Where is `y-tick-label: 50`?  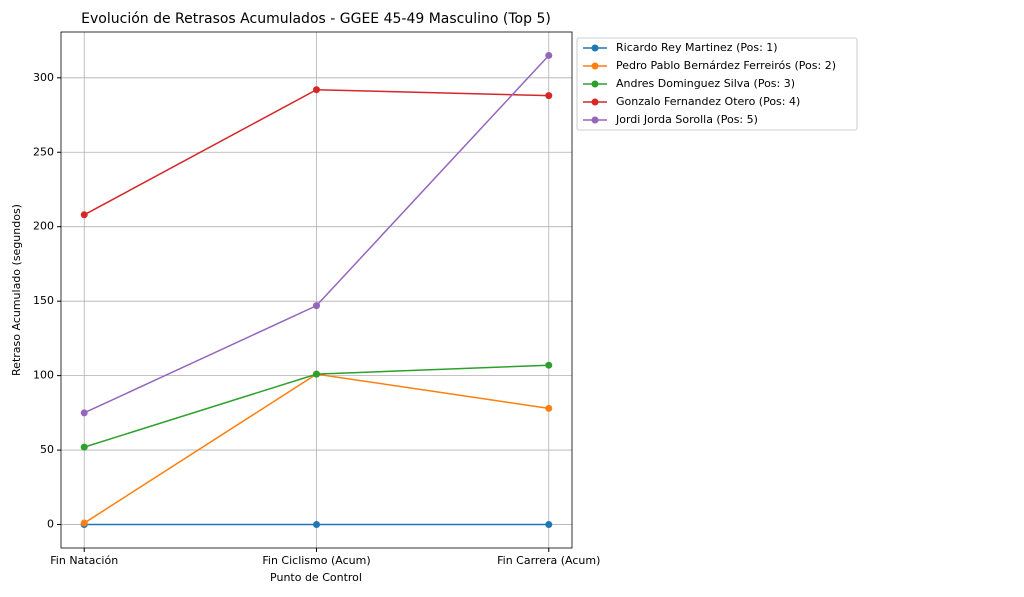
y-tick-label: 50 is located at coordinates (47, 449).